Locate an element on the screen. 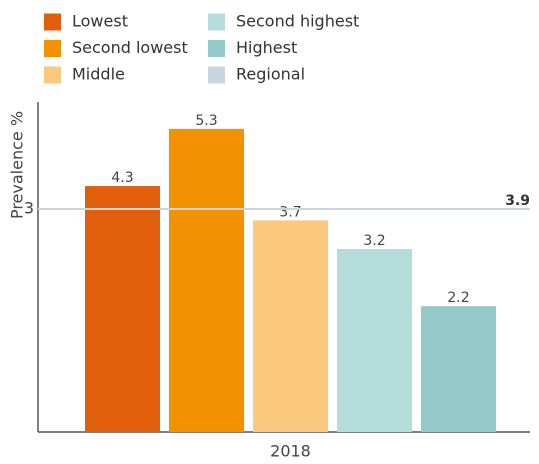  legend-label: Regional is located at coordinates (270, 74).